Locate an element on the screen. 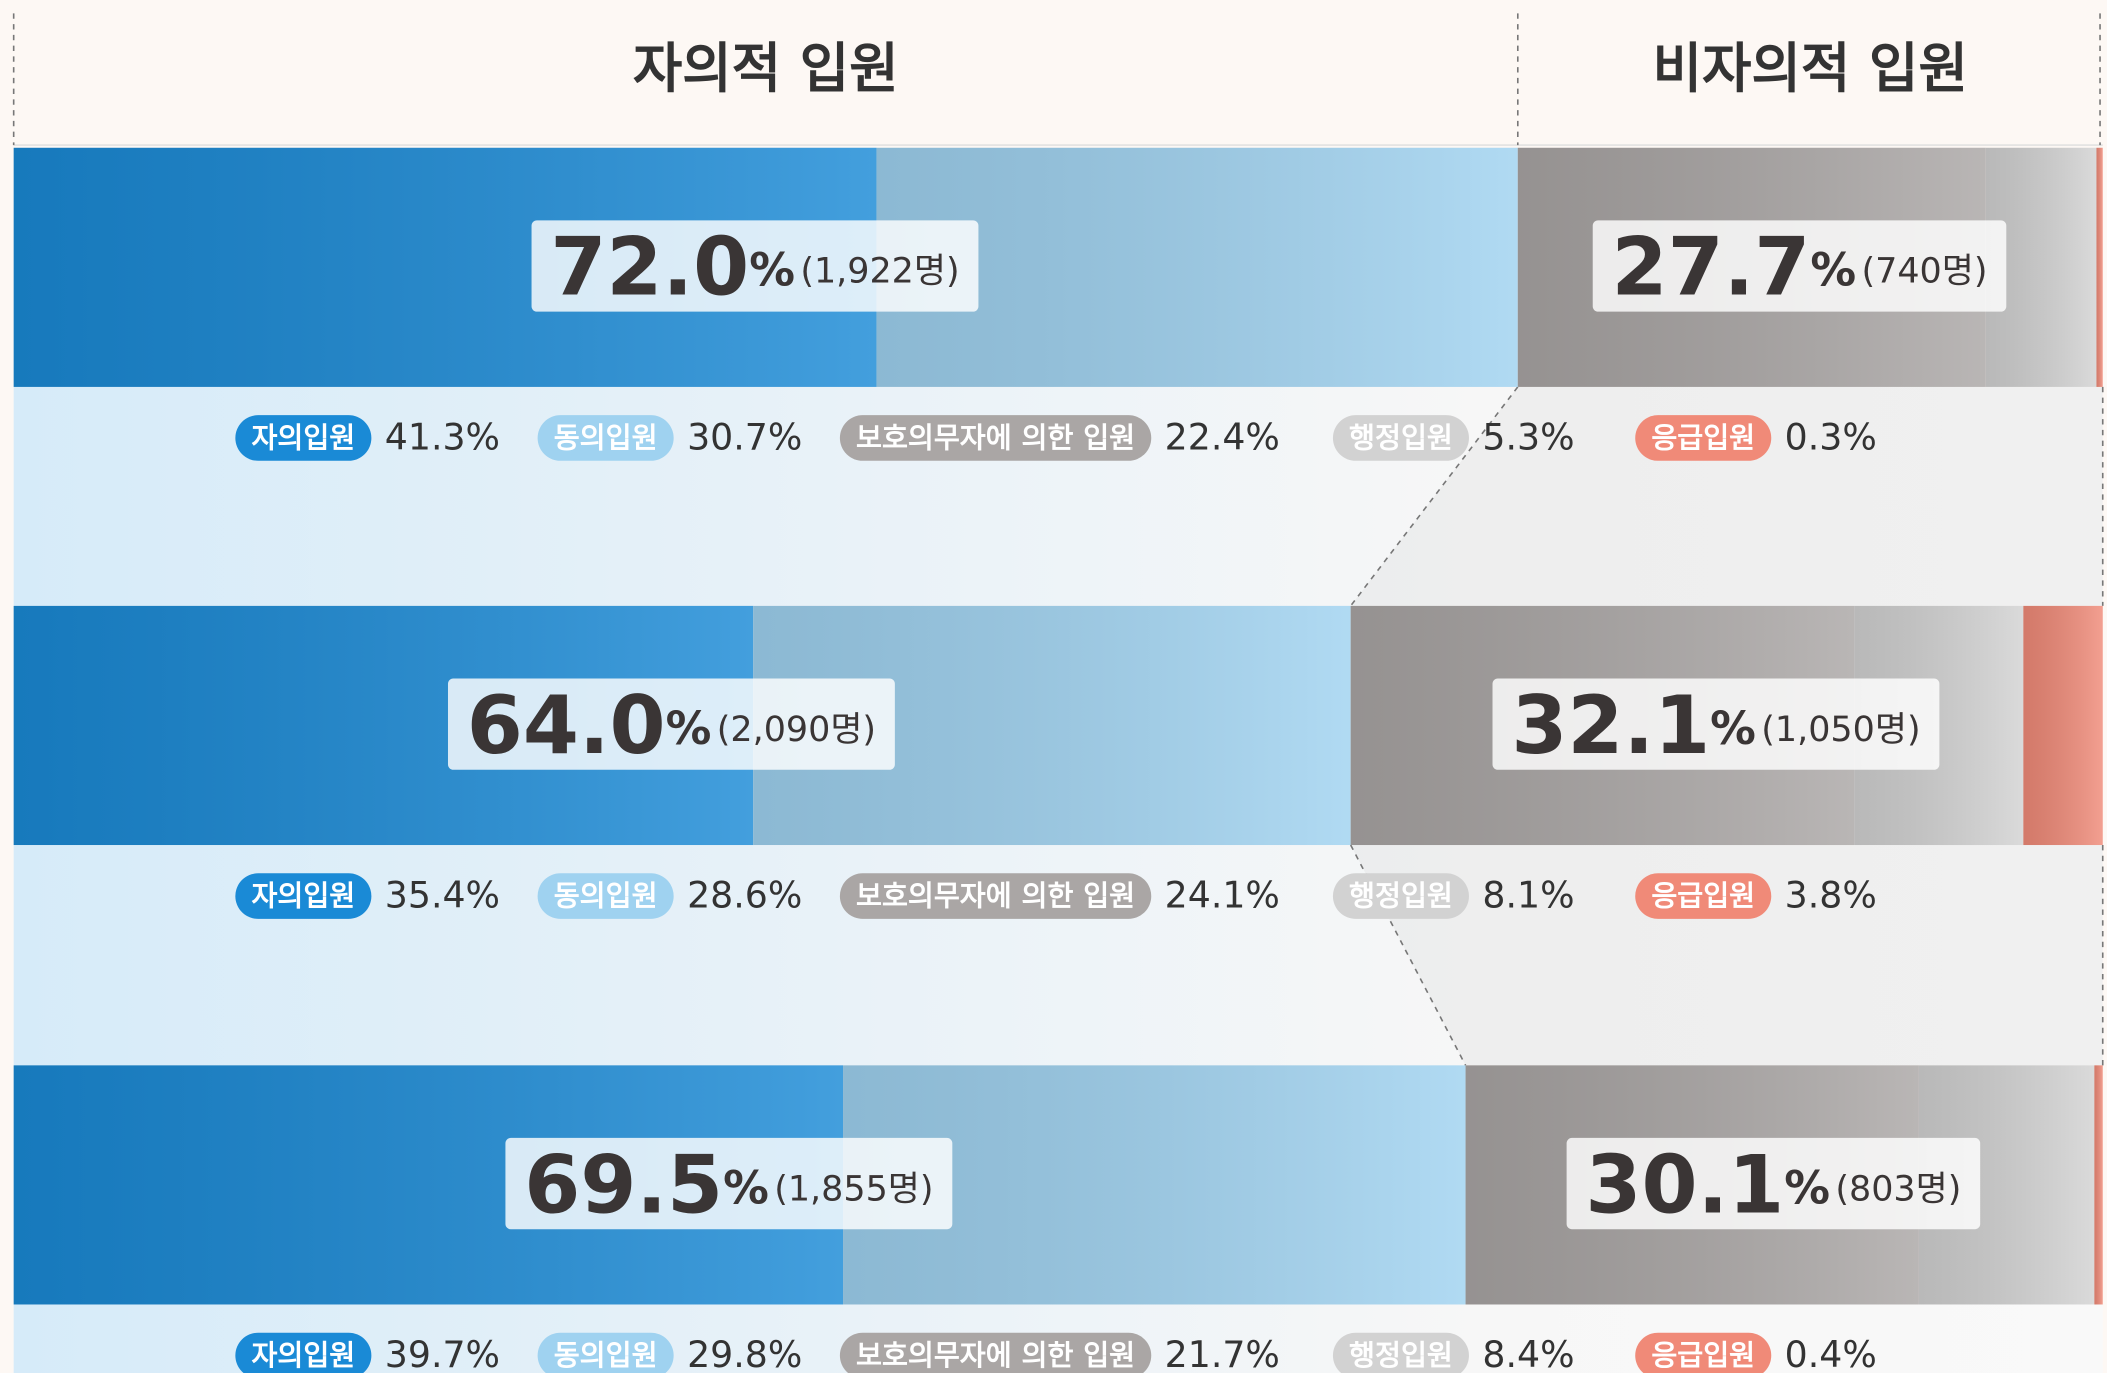 This screenshot has height=1373, width=2107. group-count: (740명) is located at coordinates (1925, 272).